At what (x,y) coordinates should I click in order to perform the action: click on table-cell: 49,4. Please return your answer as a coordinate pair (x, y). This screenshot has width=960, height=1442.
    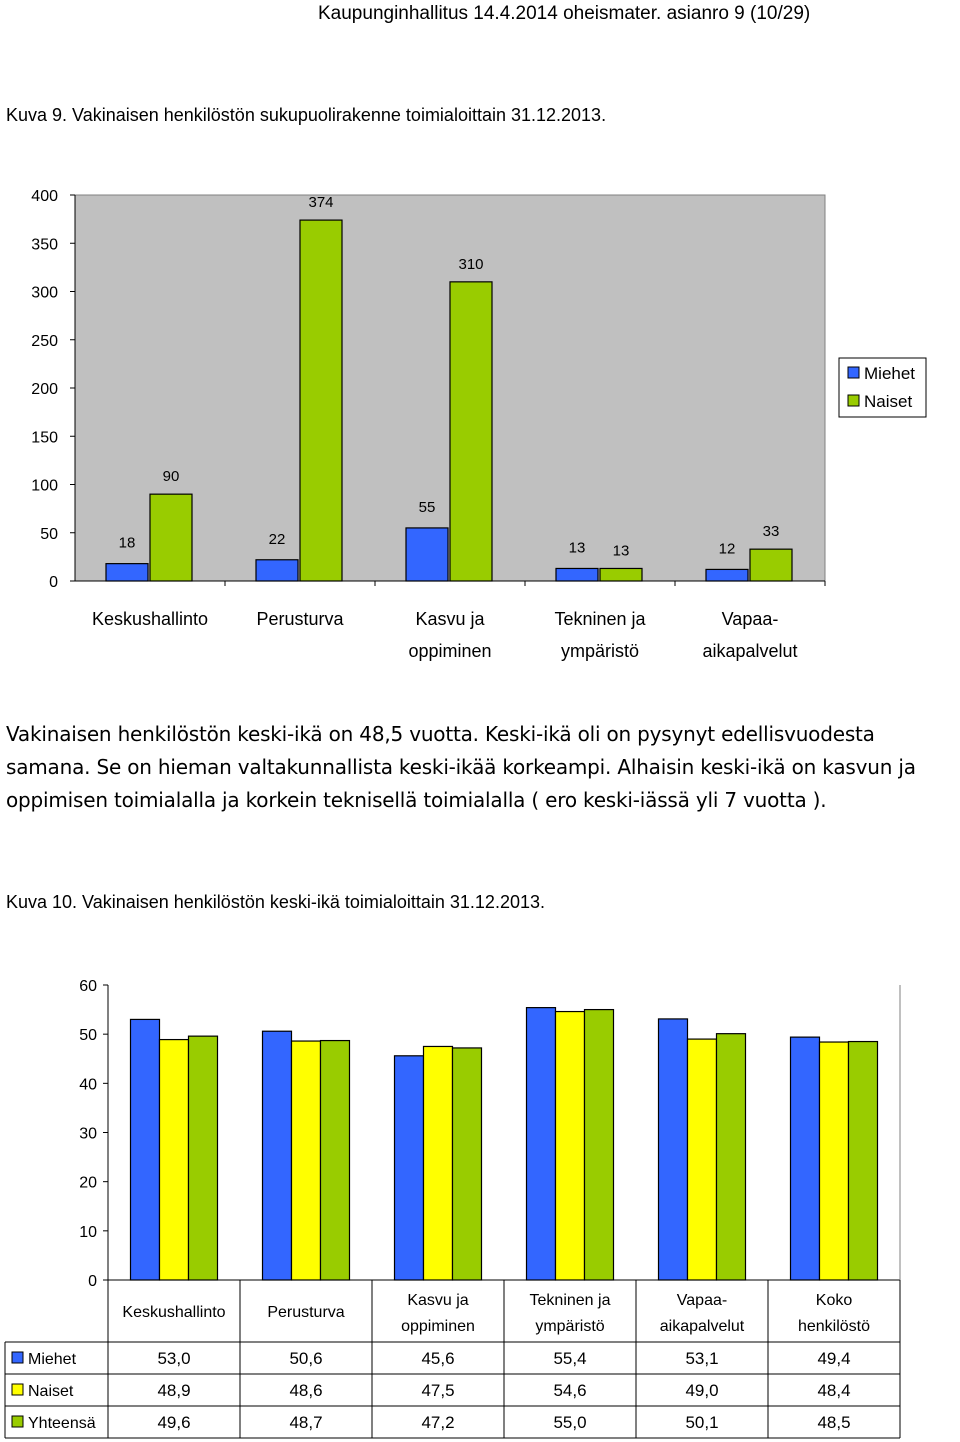
    Looking at the image, I should click on (833, 1358).